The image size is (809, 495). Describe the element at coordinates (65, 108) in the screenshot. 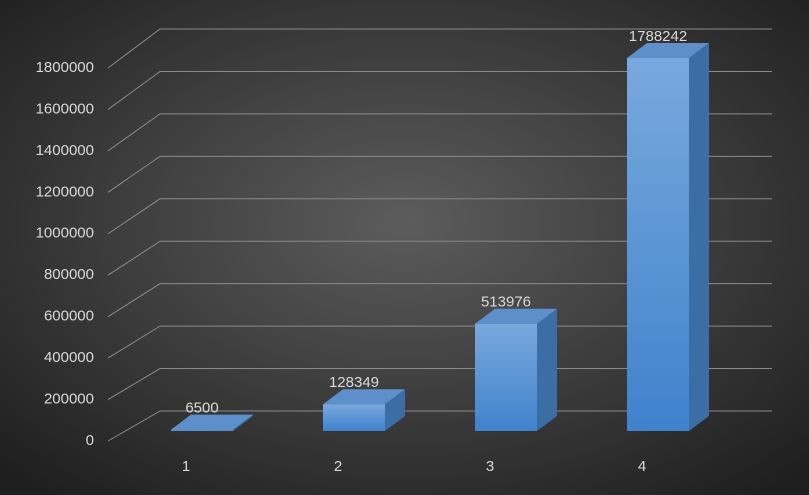

I see `y-tick-label: 1600000` at that location.